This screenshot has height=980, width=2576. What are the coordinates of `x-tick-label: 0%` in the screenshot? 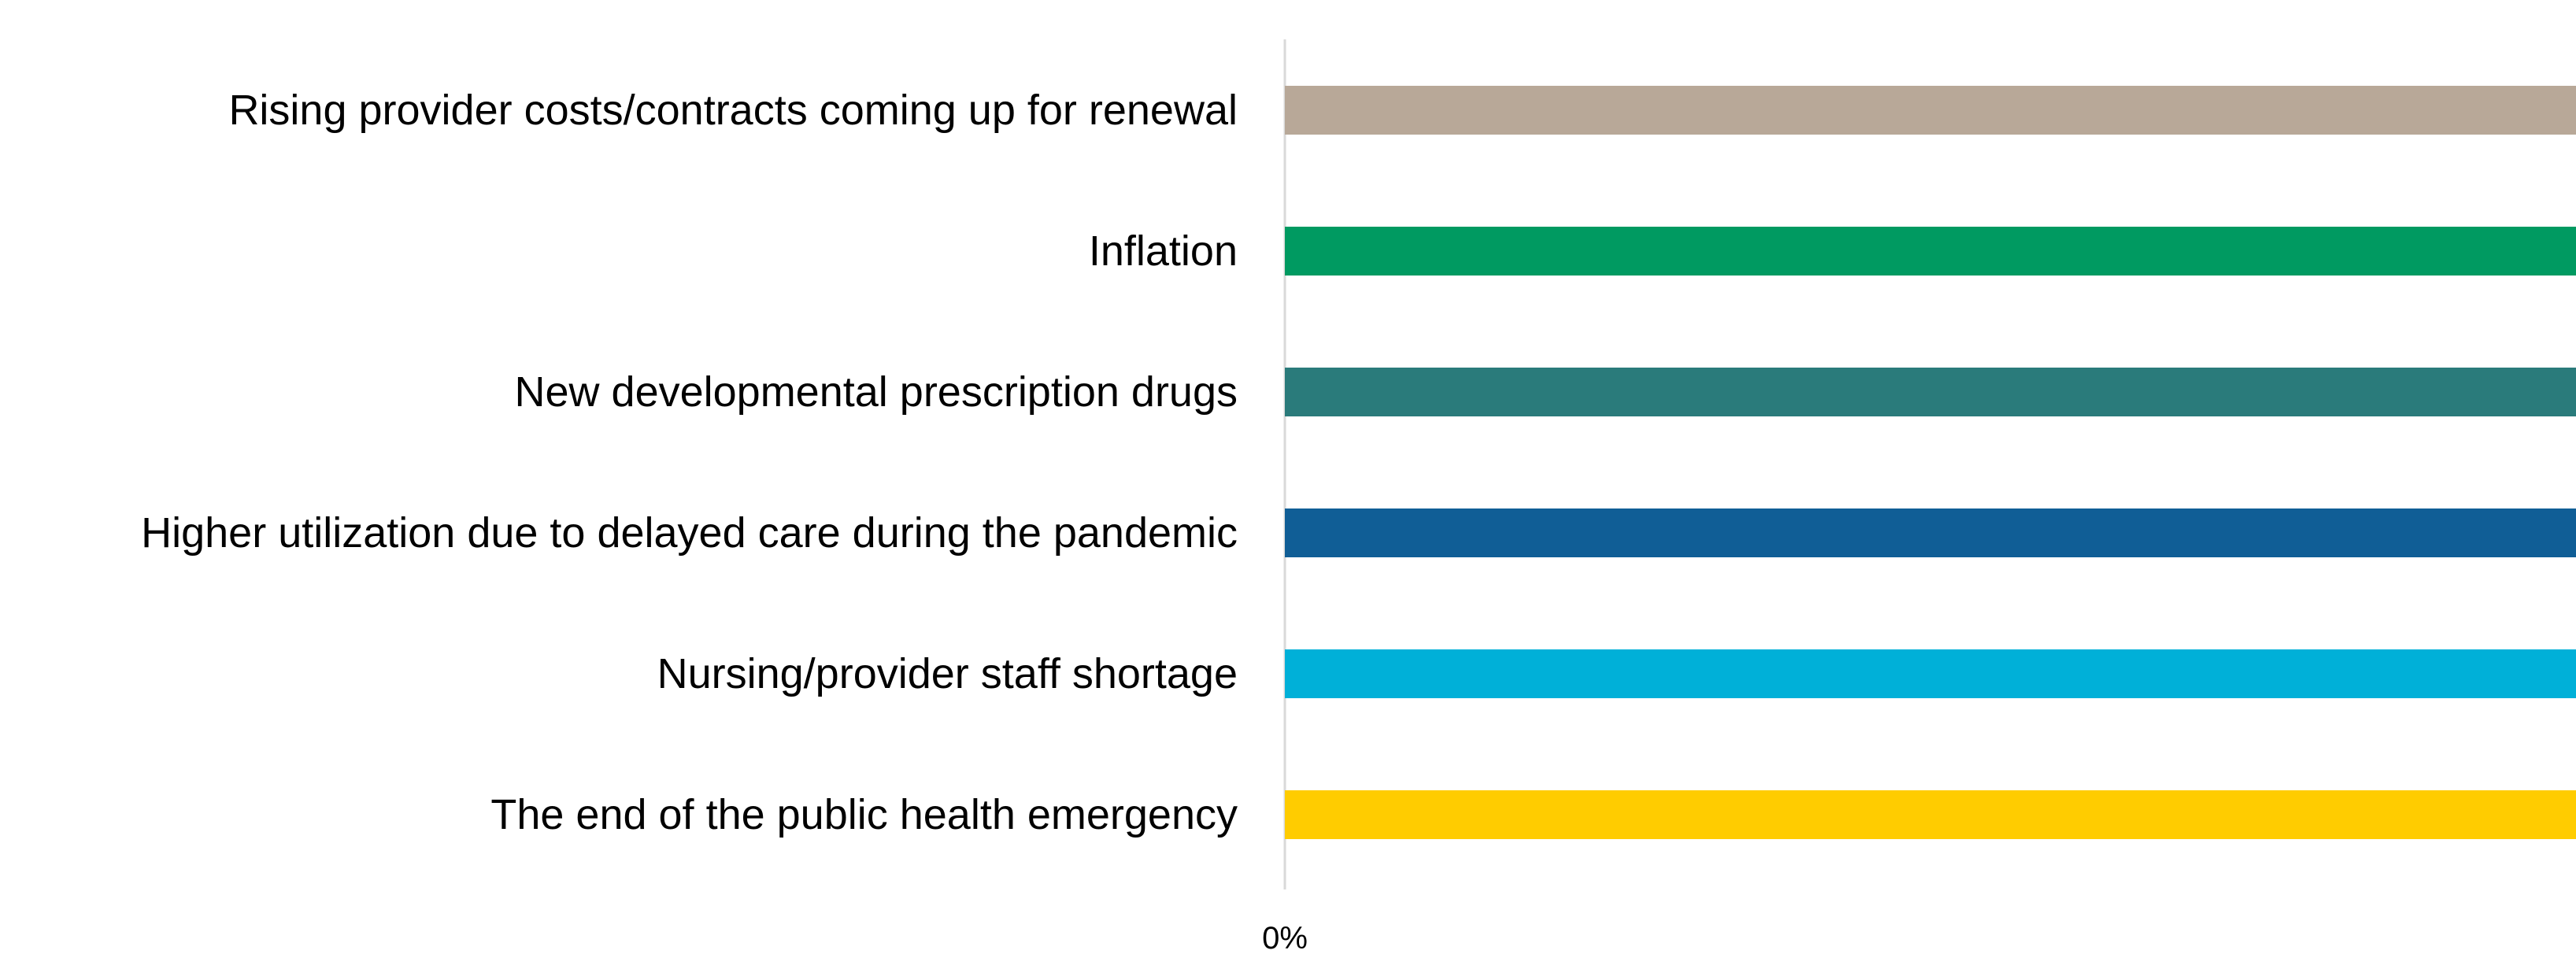 It's located at (1285, 939).